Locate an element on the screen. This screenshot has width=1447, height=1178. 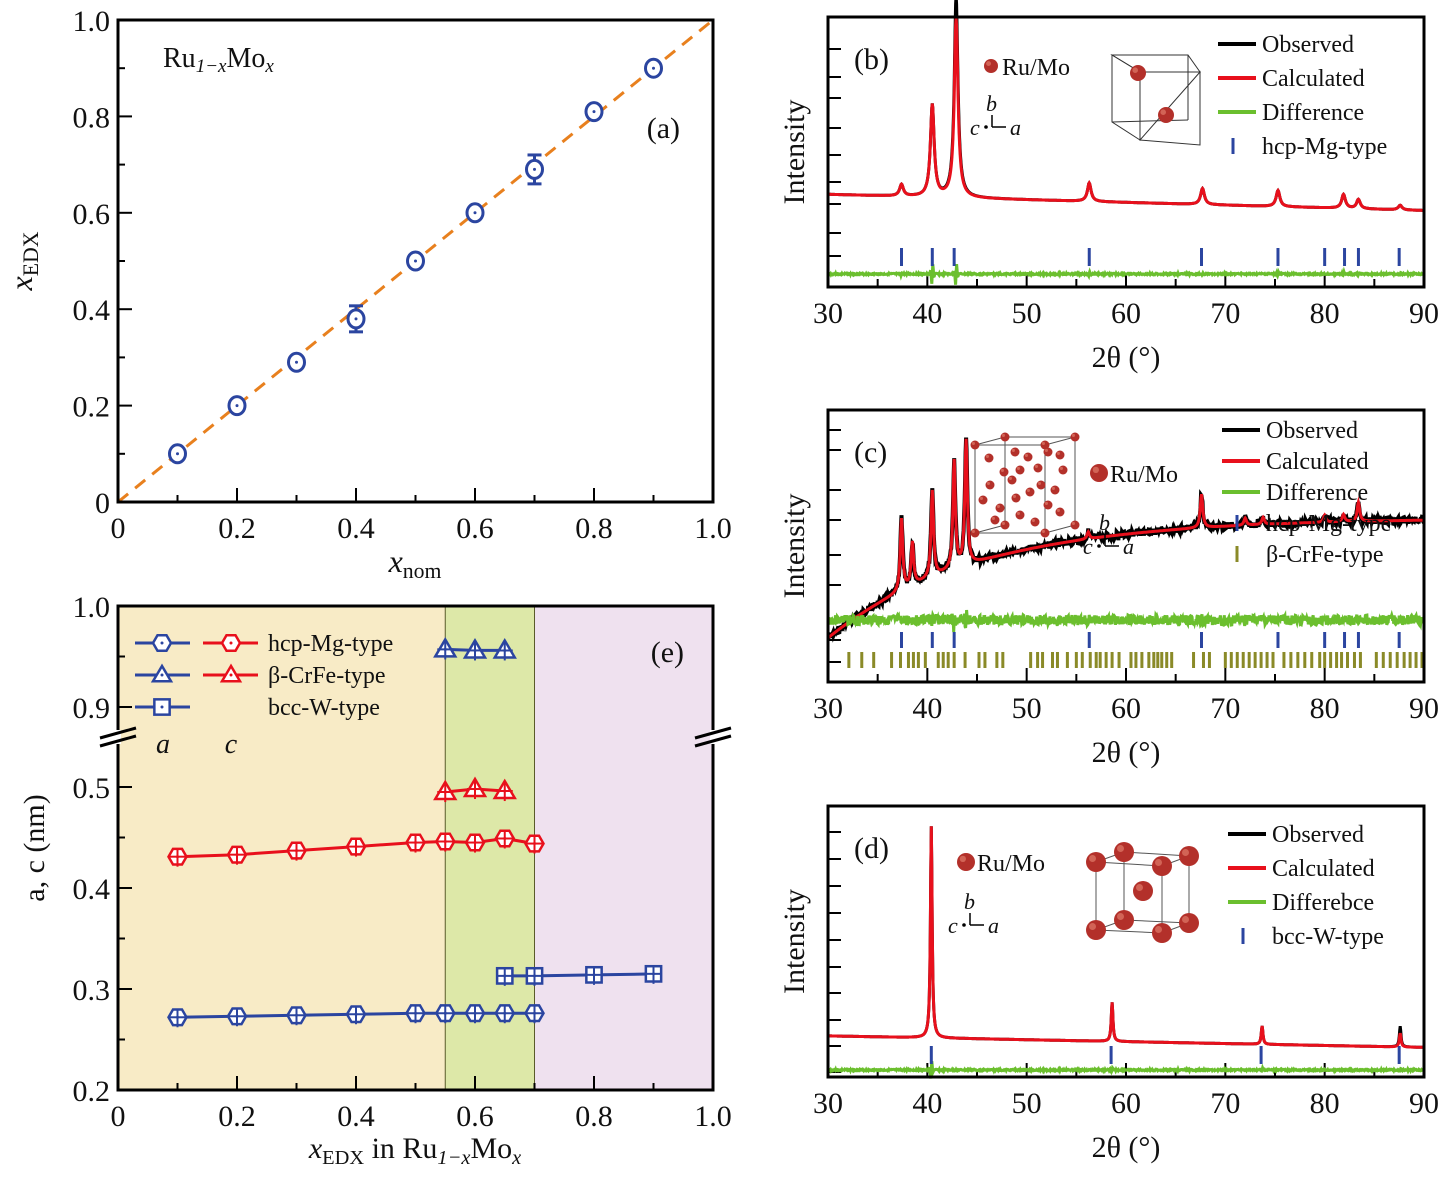
x-axis-label: xEDX in Ru1−xMox is located at coordinates (414, 1150).